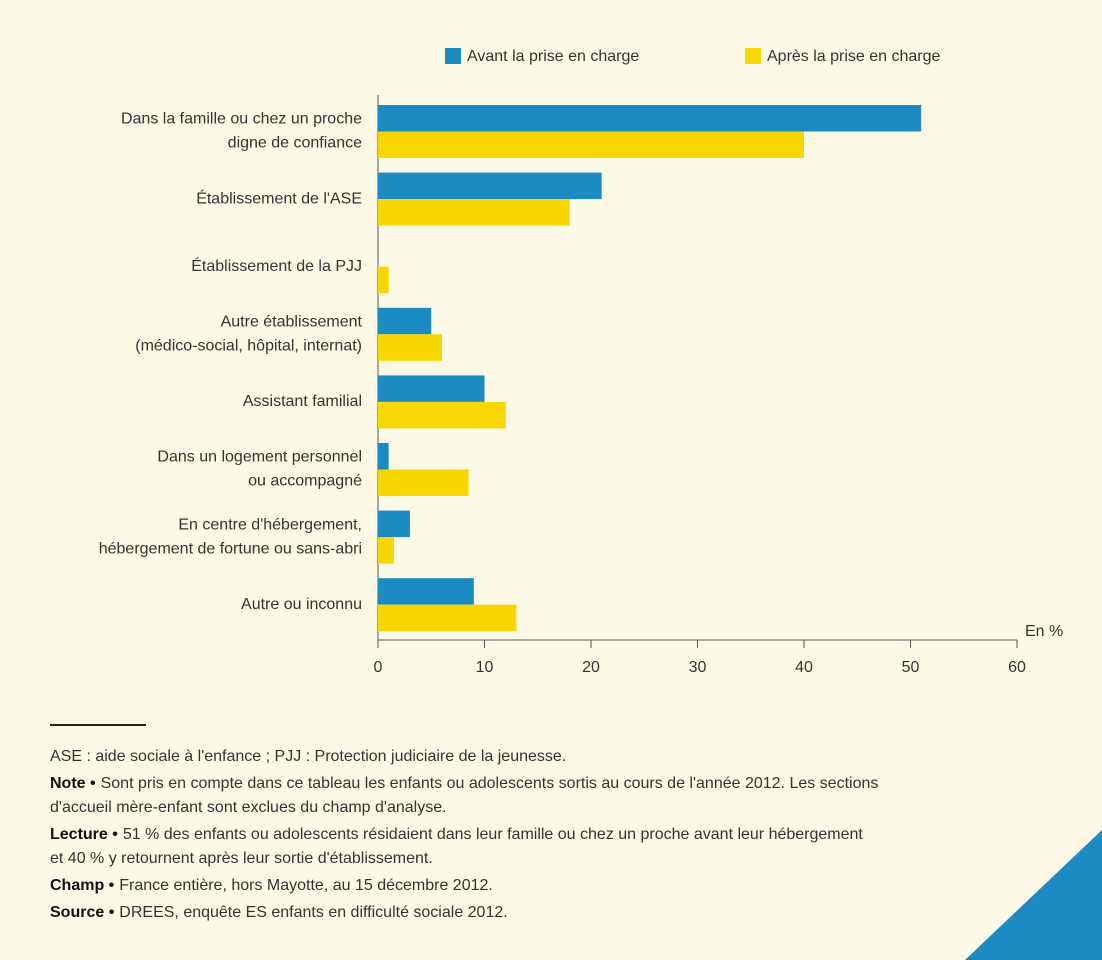 Image resolution: width=1102 pixels, height=960 pixels. What do you see at coordinates (698, 667) in the screenshot?
I see `x-tick-label: 30` at bounding box center [698, 667].